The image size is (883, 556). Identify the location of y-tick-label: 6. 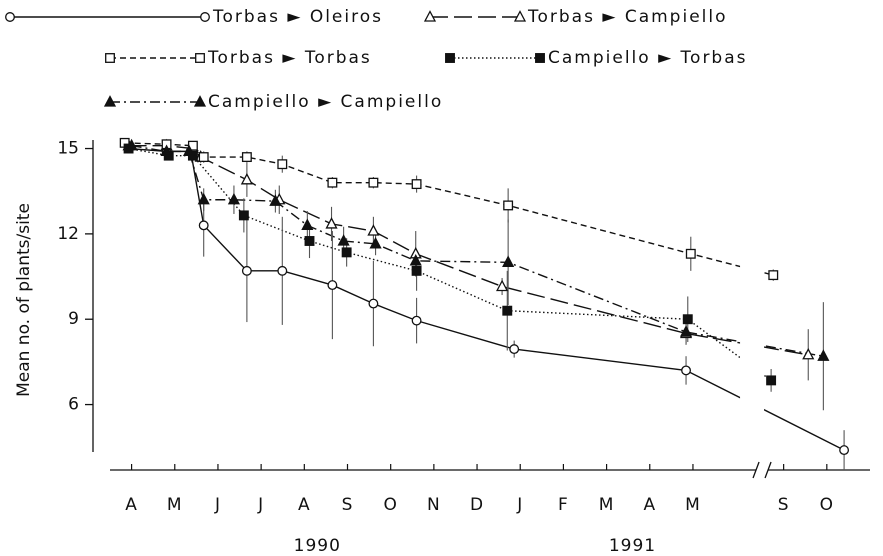
(73, 405).